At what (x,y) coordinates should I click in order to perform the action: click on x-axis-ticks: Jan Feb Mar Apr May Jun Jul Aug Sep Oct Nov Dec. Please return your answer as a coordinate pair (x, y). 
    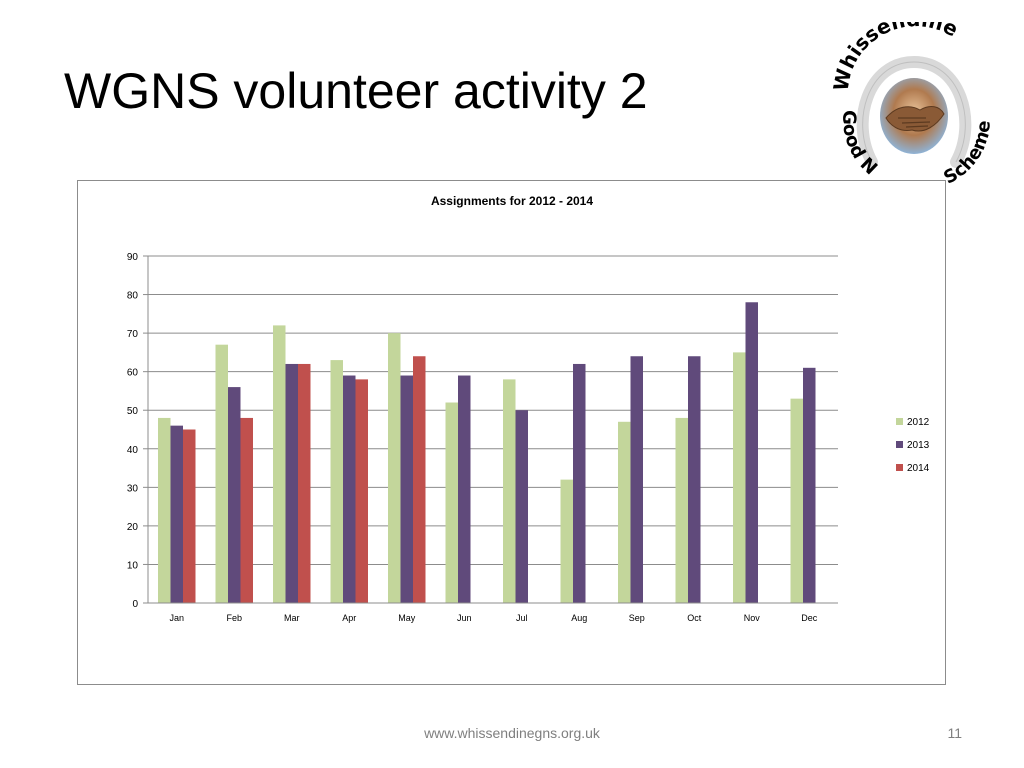
    Looking at the image, I should click on (493, 612).